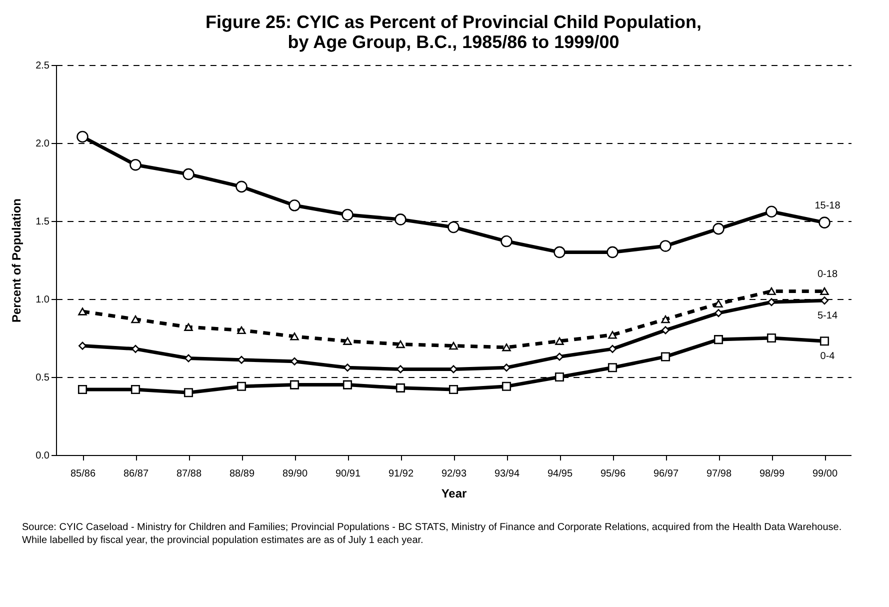 This screenshot has height=607, width=889. I want to click on x-tick-label: 97/98, so click(719, 474).